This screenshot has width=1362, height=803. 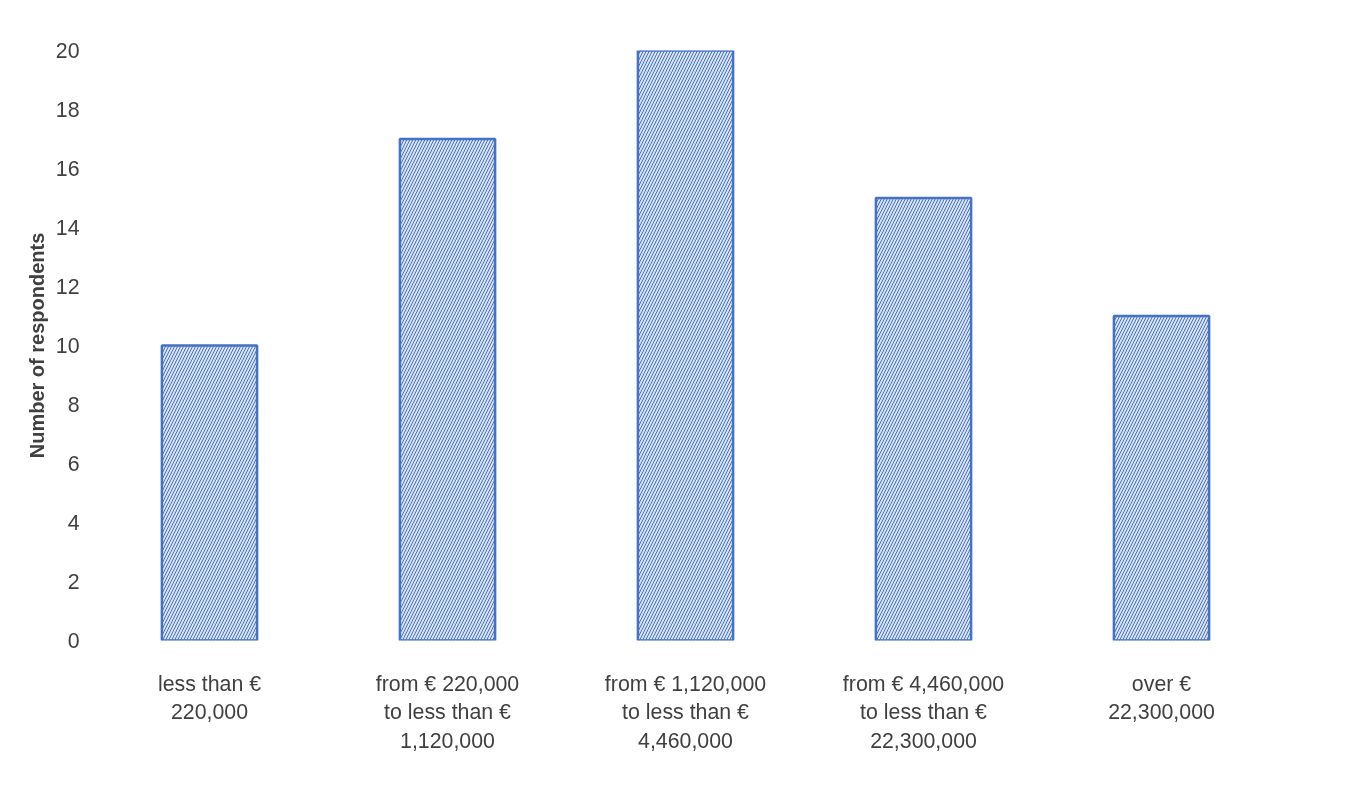 What do you see at coordinates (73, 405) in the screenshot?
I see `y-tick-label: 8` at bounding box center [73, 405].